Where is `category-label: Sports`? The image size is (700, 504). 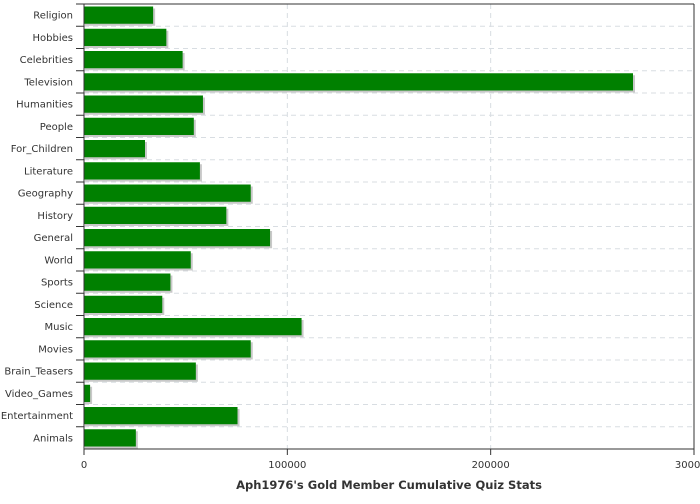 category-label: Sports is located at coordinates (57, 283).